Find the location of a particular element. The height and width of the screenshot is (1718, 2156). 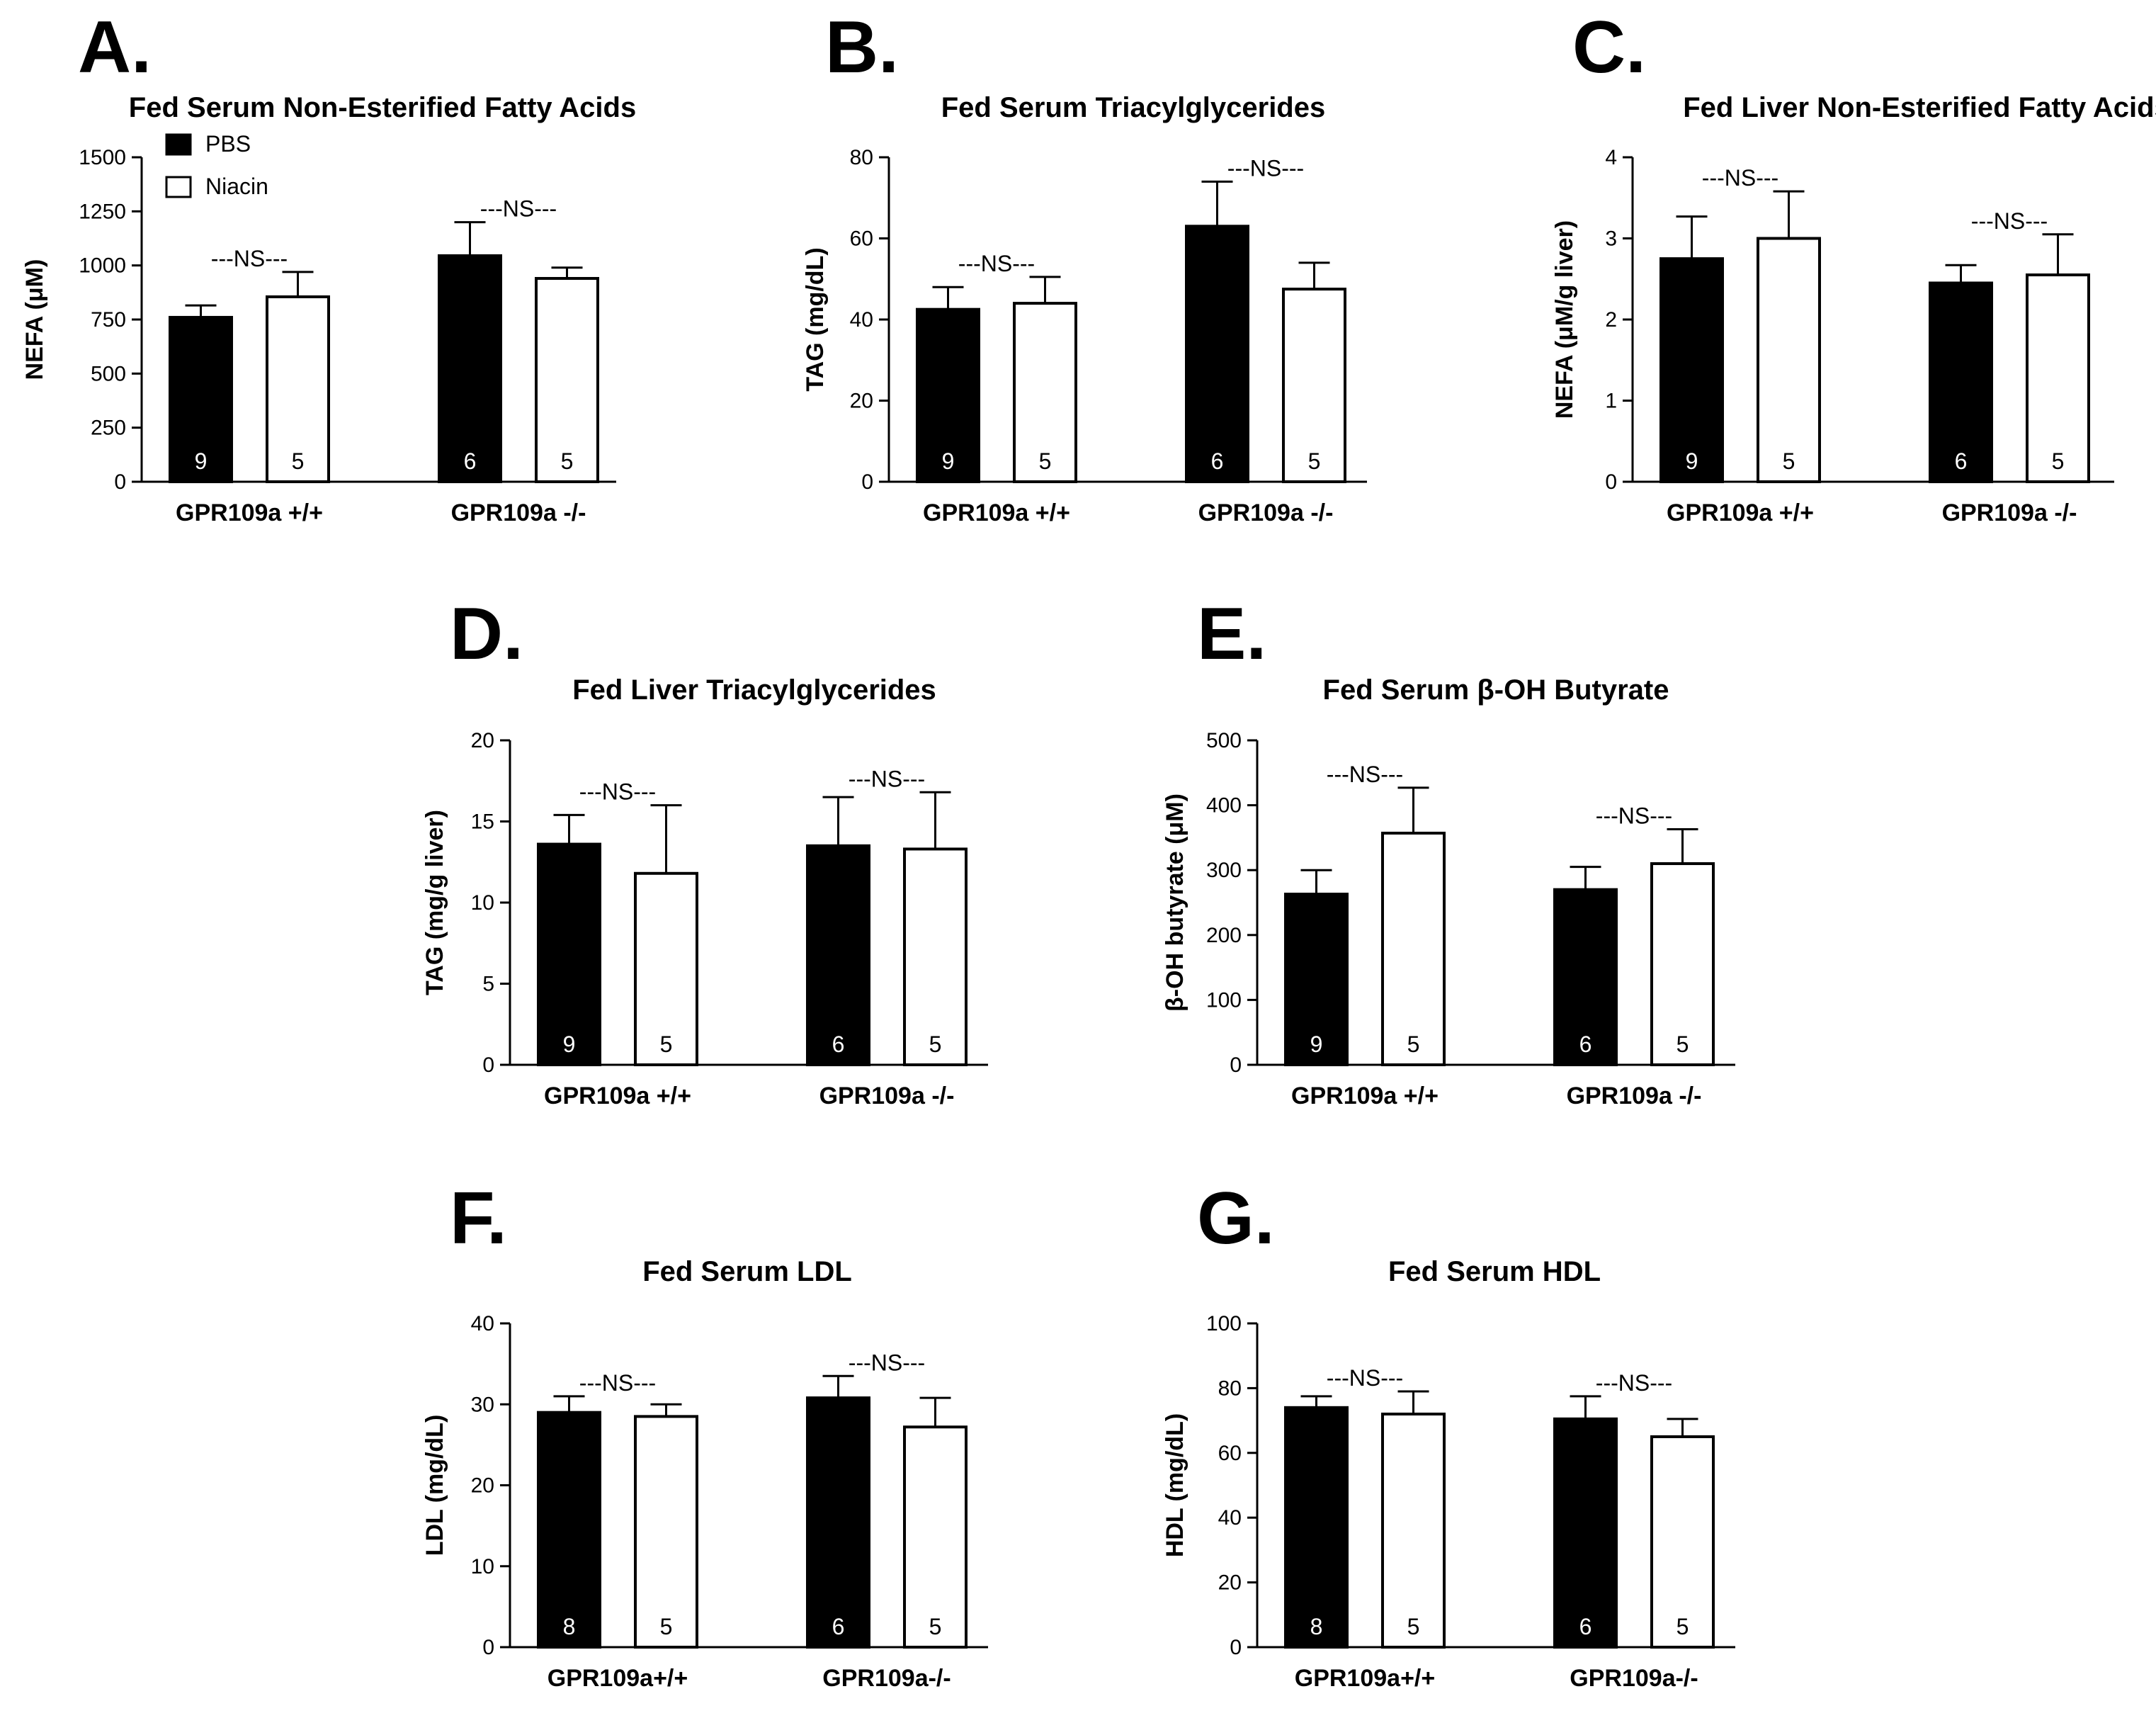

y-tick-label: 3 is located at coordinates (1611, 239).